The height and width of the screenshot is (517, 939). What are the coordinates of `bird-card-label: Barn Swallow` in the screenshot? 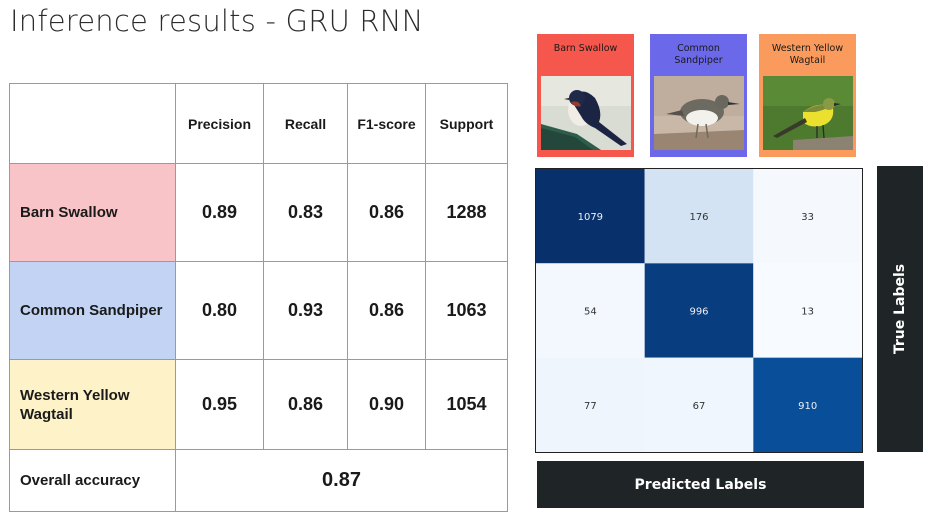 It's located at (585, 48).